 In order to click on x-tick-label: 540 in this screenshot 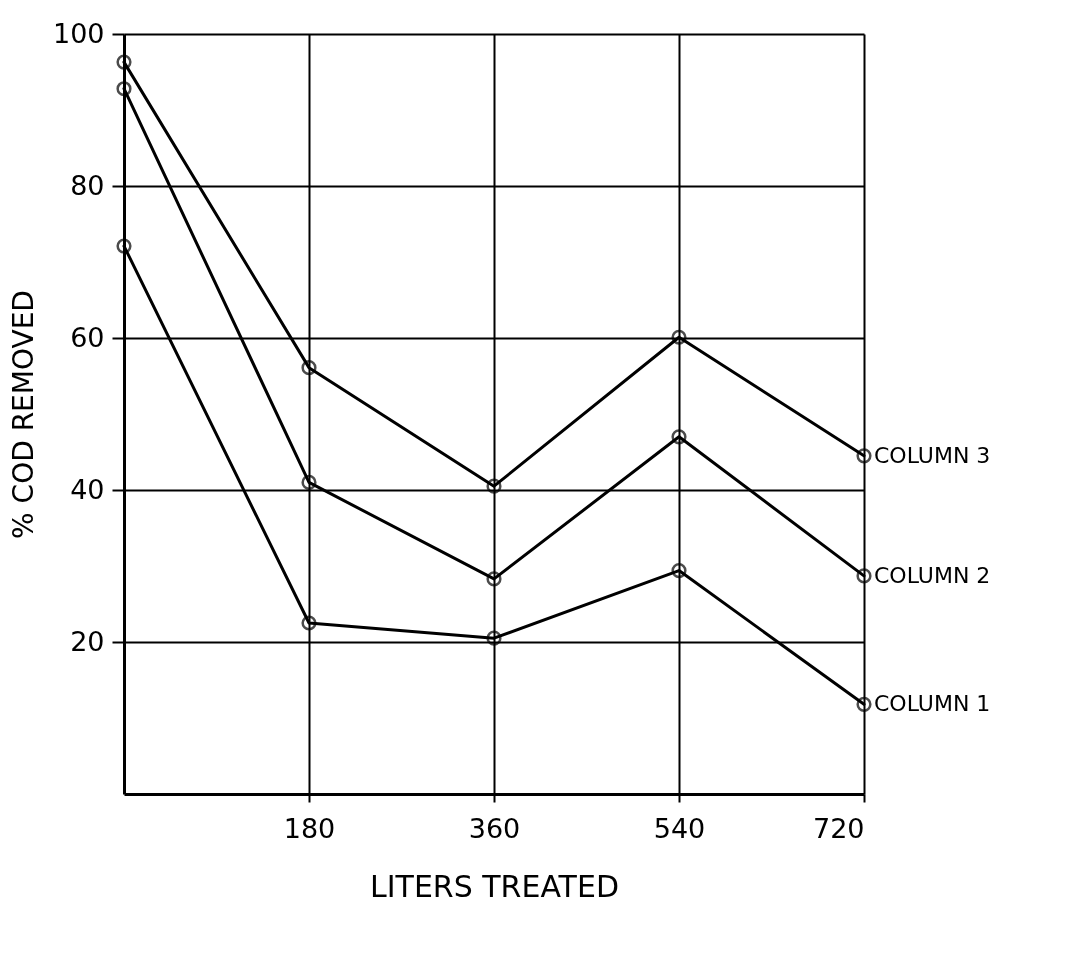, I will do `click(679, 828)`.